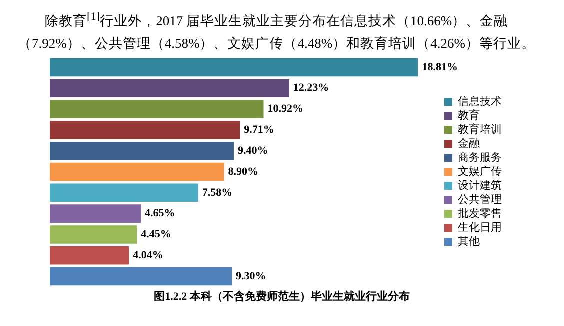  What do you see at coordinates (480, 213) in the screenshot?
I see `legend-label: 批发零售` at bounding box center [480, 213].